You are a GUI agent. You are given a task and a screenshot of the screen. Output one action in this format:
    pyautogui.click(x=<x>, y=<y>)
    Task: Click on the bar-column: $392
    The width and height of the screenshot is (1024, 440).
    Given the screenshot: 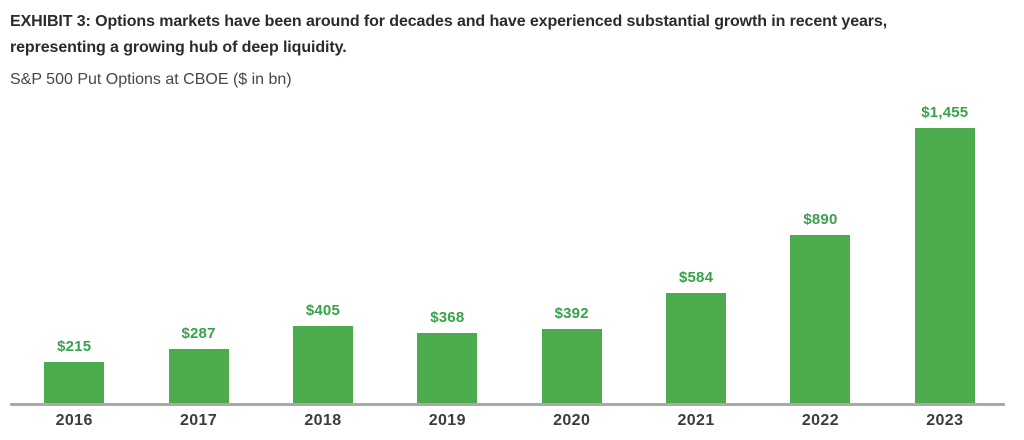 What is the action you would take?
    pyautogui.click(x=572, y=354)
    